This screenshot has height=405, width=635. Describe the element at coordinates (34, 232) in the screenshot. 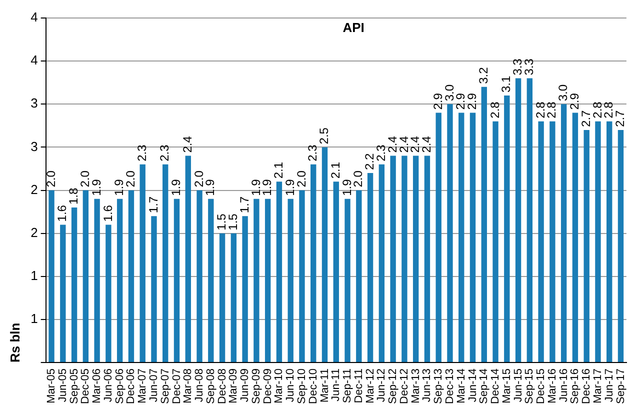

I see `y-tick-label: 2` at that location.